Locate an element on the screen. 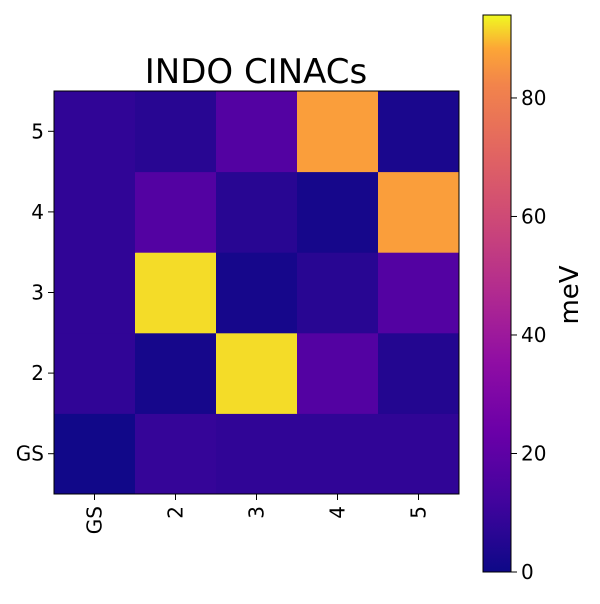  x-tick-label: 3 is located at coordinates (257, 512).